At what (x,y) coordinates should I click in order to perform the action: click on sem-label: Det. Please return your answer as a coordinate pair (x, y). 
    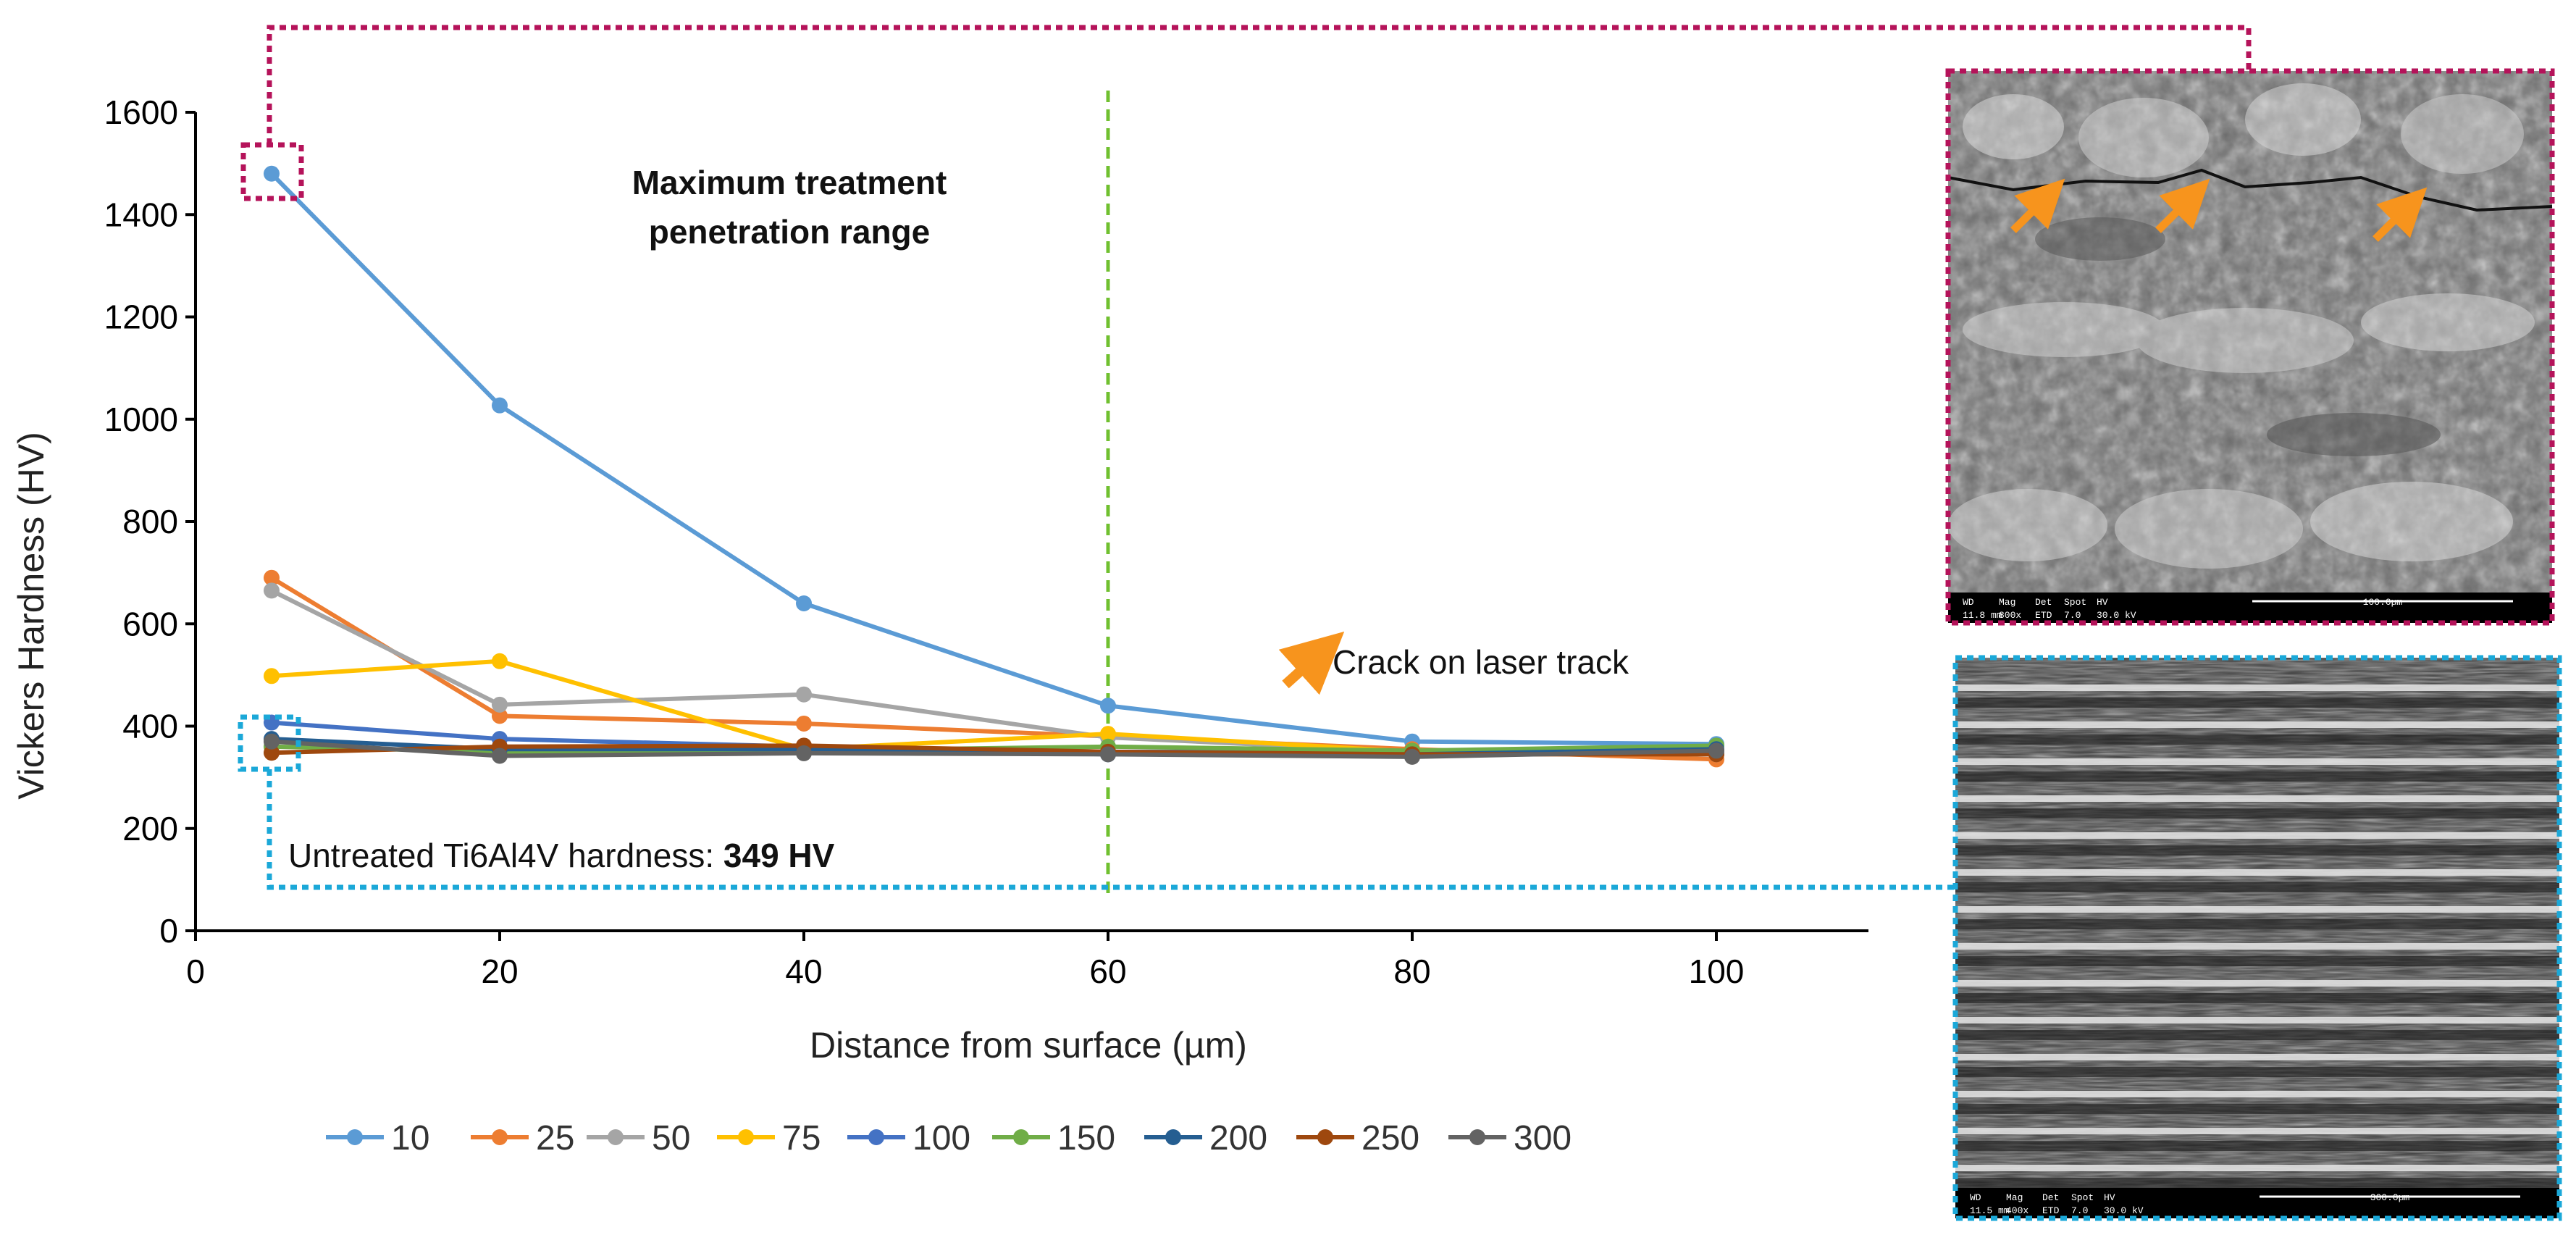
    Looking at the image, I should click on (2043, 603).